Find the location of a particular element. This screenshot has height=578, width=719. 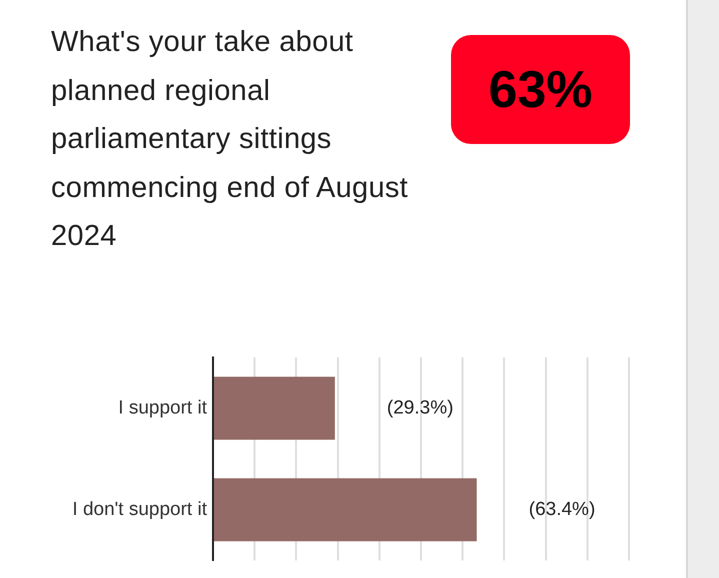

data-label: (29.3%) is located at coordinates (420, 407).